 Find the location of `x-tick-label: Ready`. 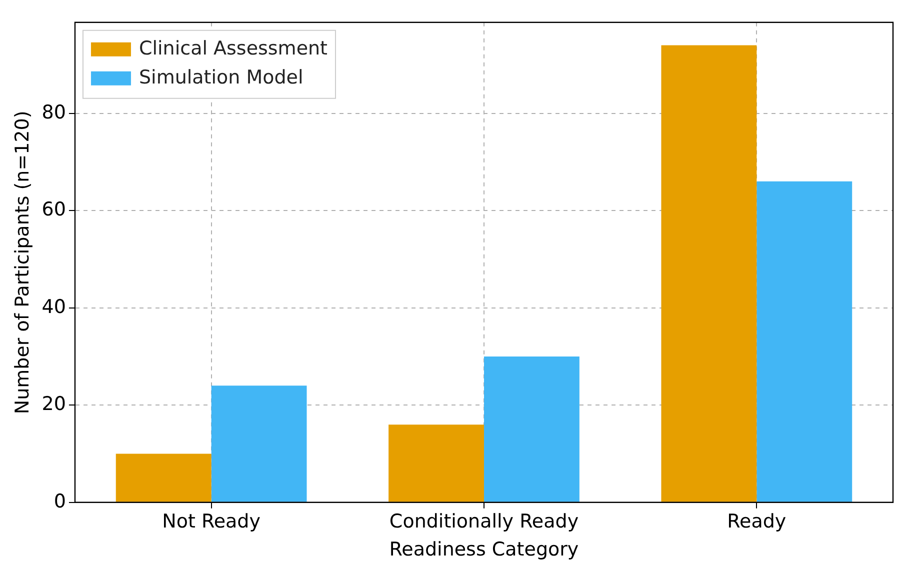

x-tick-label: Ready is located at coordinates (756, 521).